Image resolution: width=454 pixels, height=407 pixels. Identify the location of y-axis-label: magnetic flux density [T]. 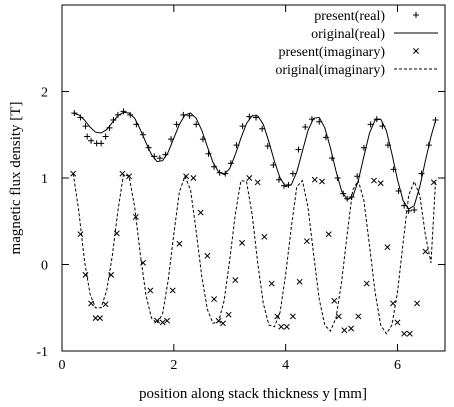
(16, 178).